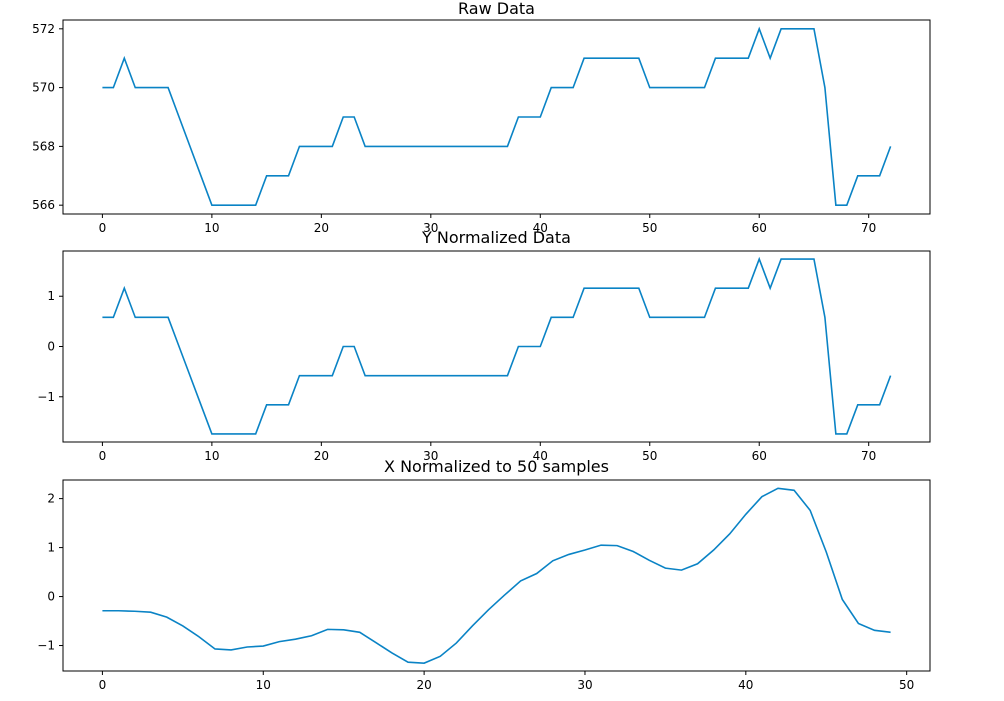  Describe the element at coordinates (43, 205) in the screenshot. I see `y-tick-label: 566` at that location.